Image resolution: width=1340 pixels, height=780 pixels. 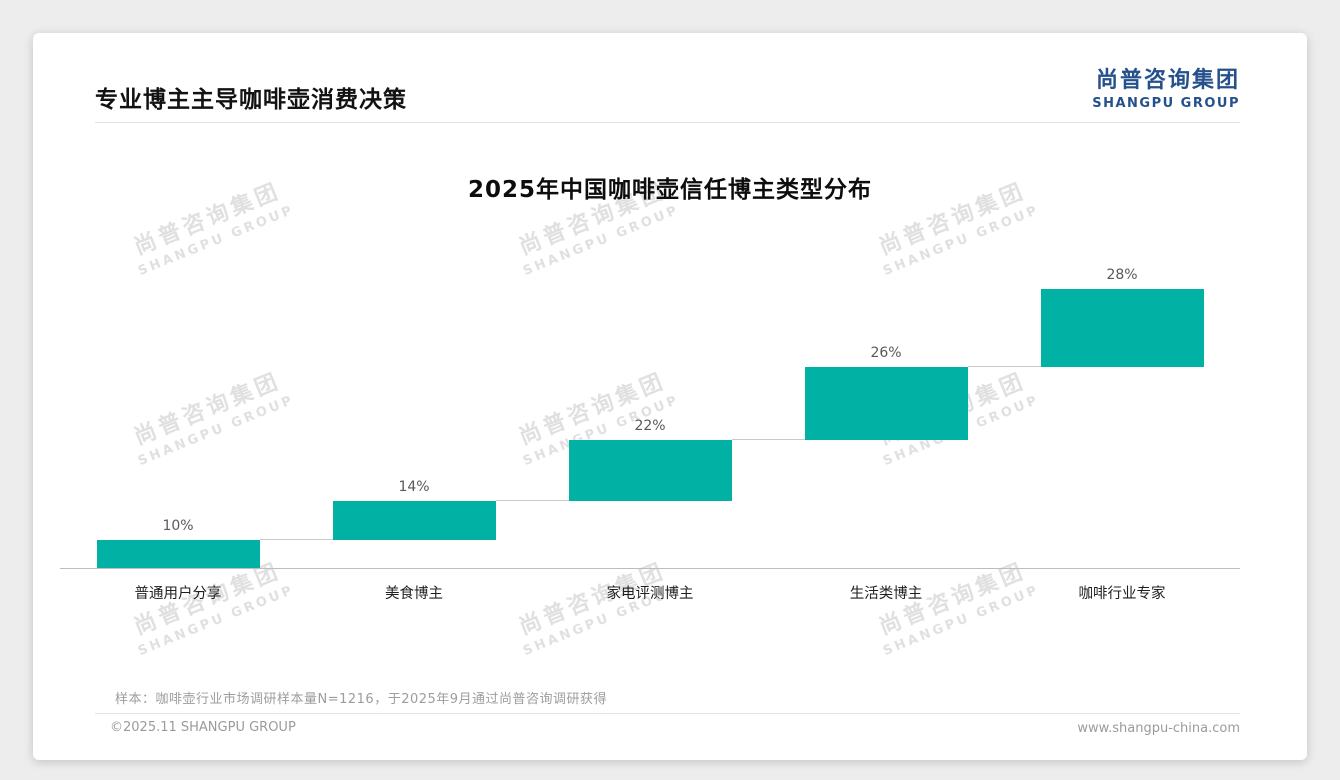 What do you see at coordinates (650, 568) in the screenshot?
I see `x-axis-line` at bounding box center [650, 568].